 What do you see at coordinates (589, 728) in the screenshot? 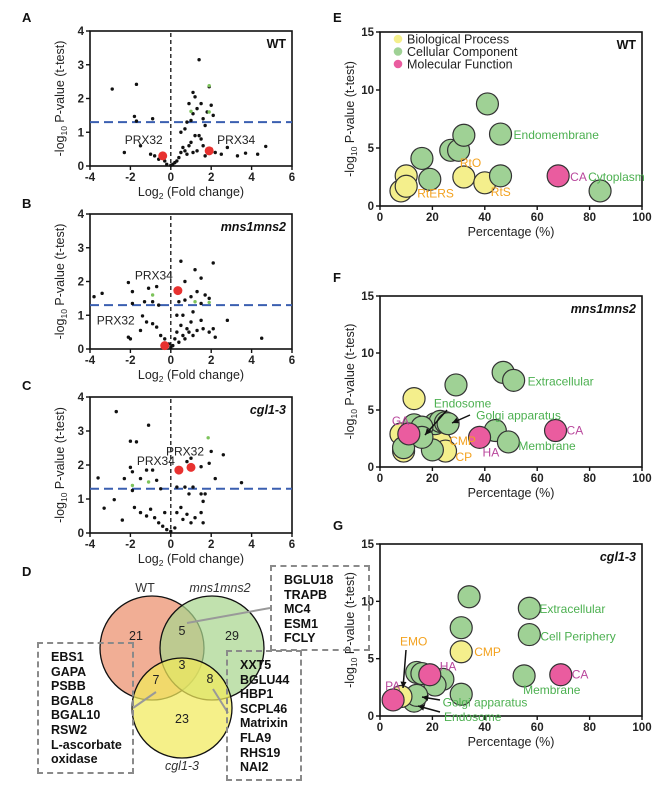
I see `x-tick-label: 80` at bounding box center [589, 728].